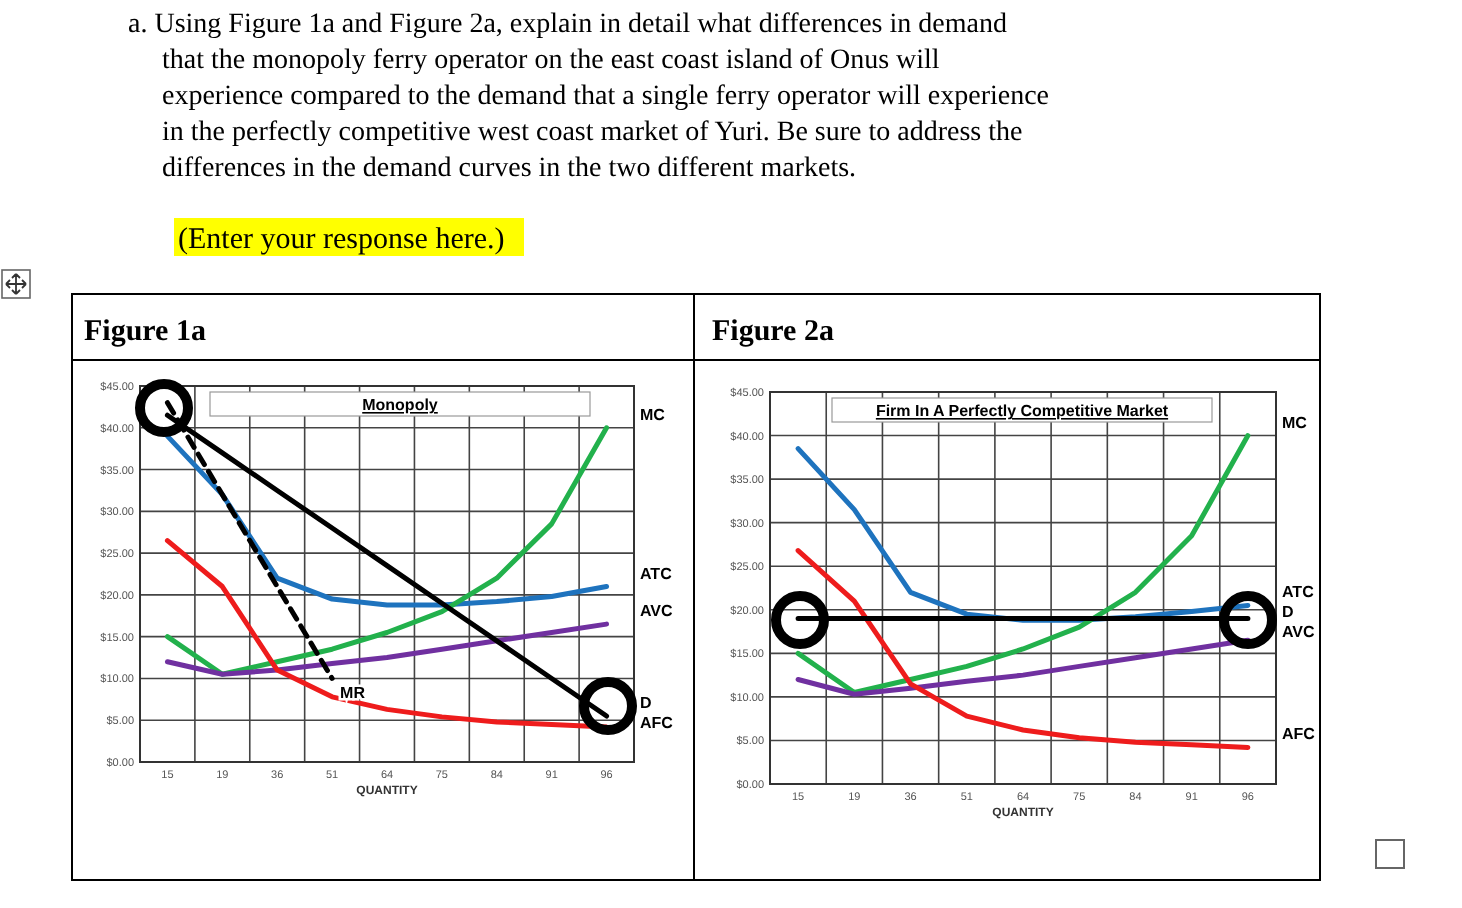 The image size is (1462, 908). What do you see at coordinates (1288, 612) in the screenshot?
I see `series-label: D` at bounding box center [1288, 612].